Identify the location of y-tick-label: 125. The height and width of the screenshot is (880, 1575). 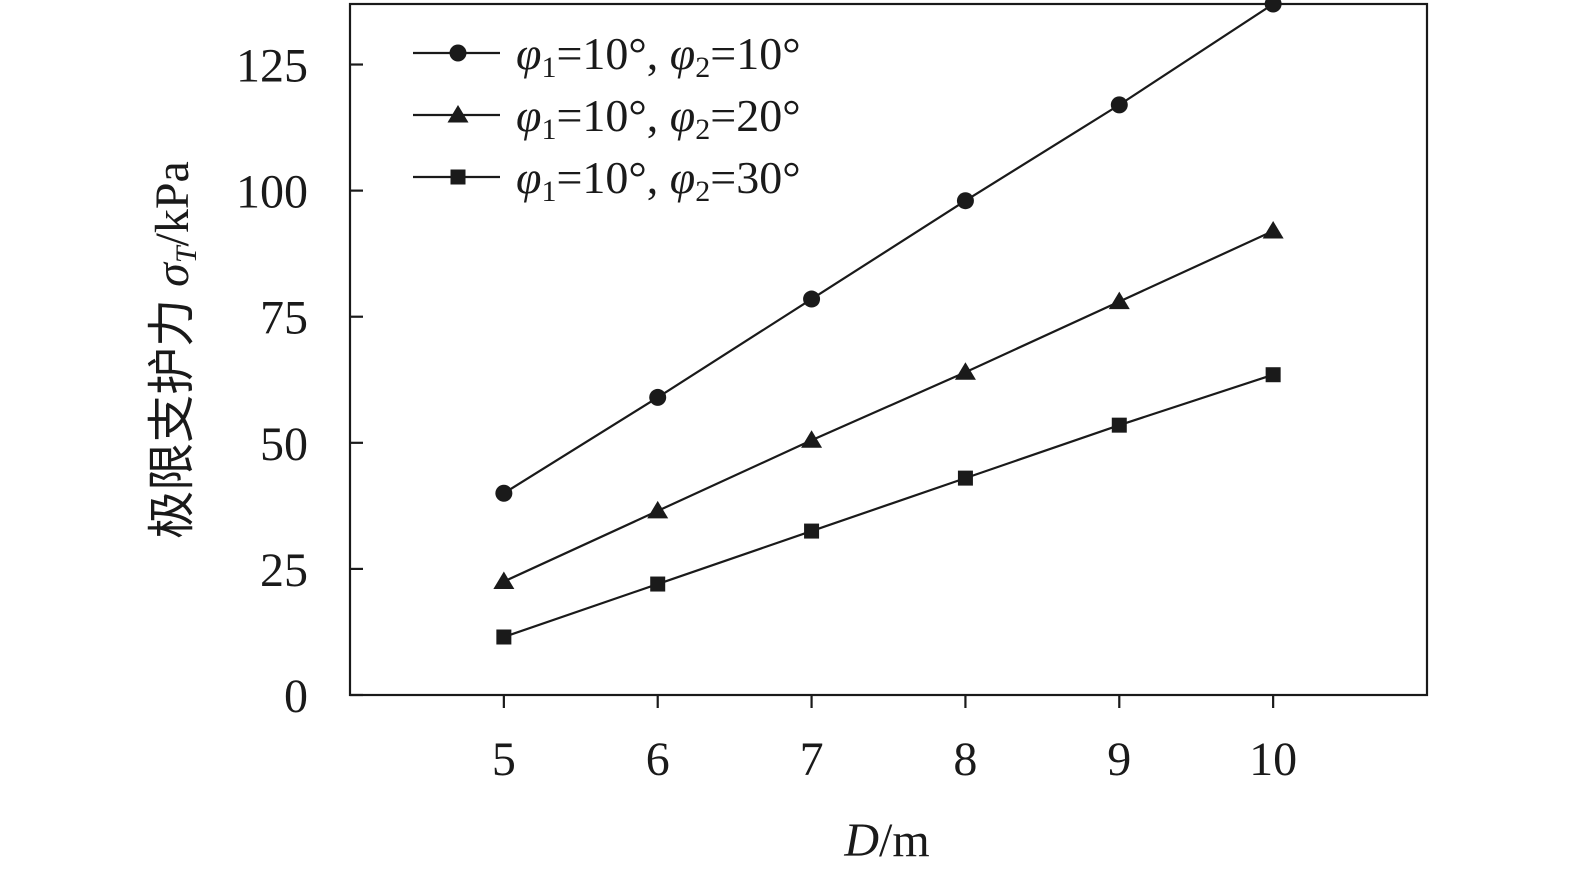
(272, 66).